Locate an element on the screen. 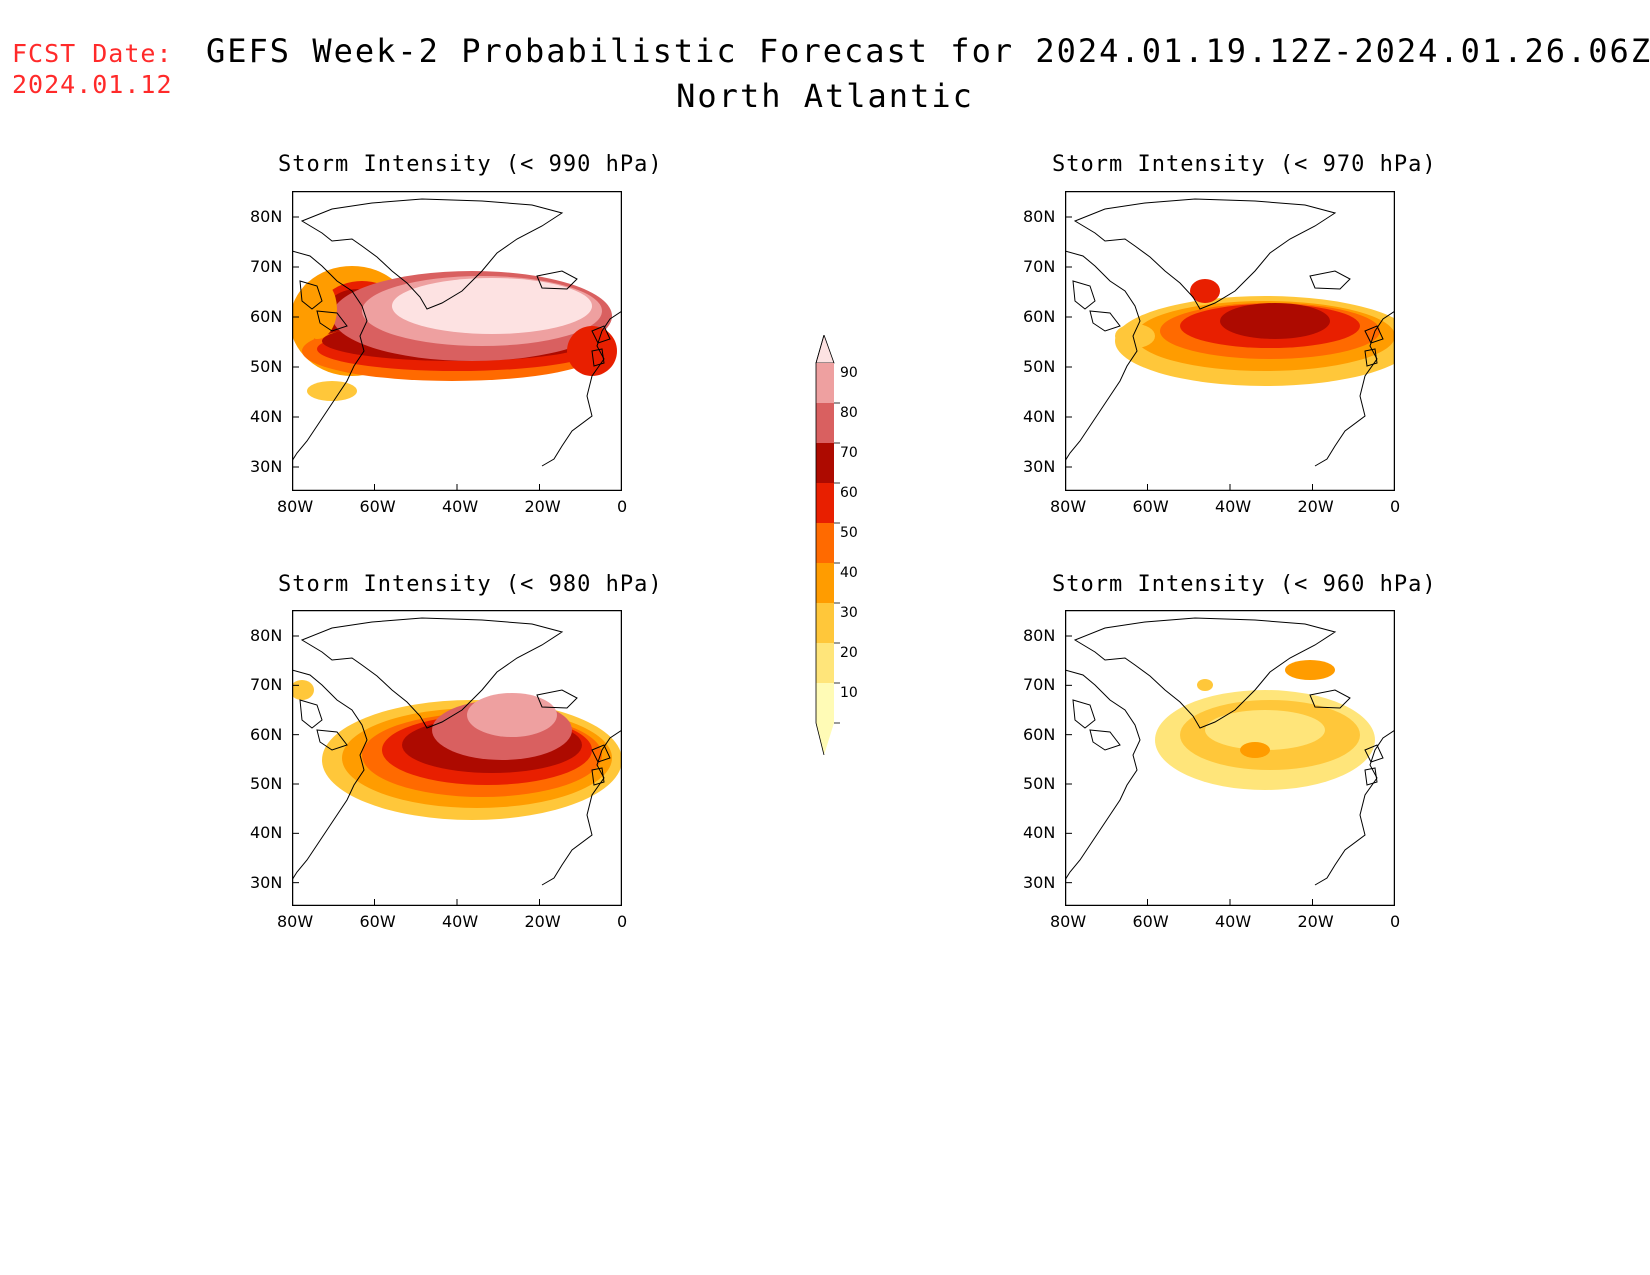  colorbar-outline is located at coordinates (820, 545).